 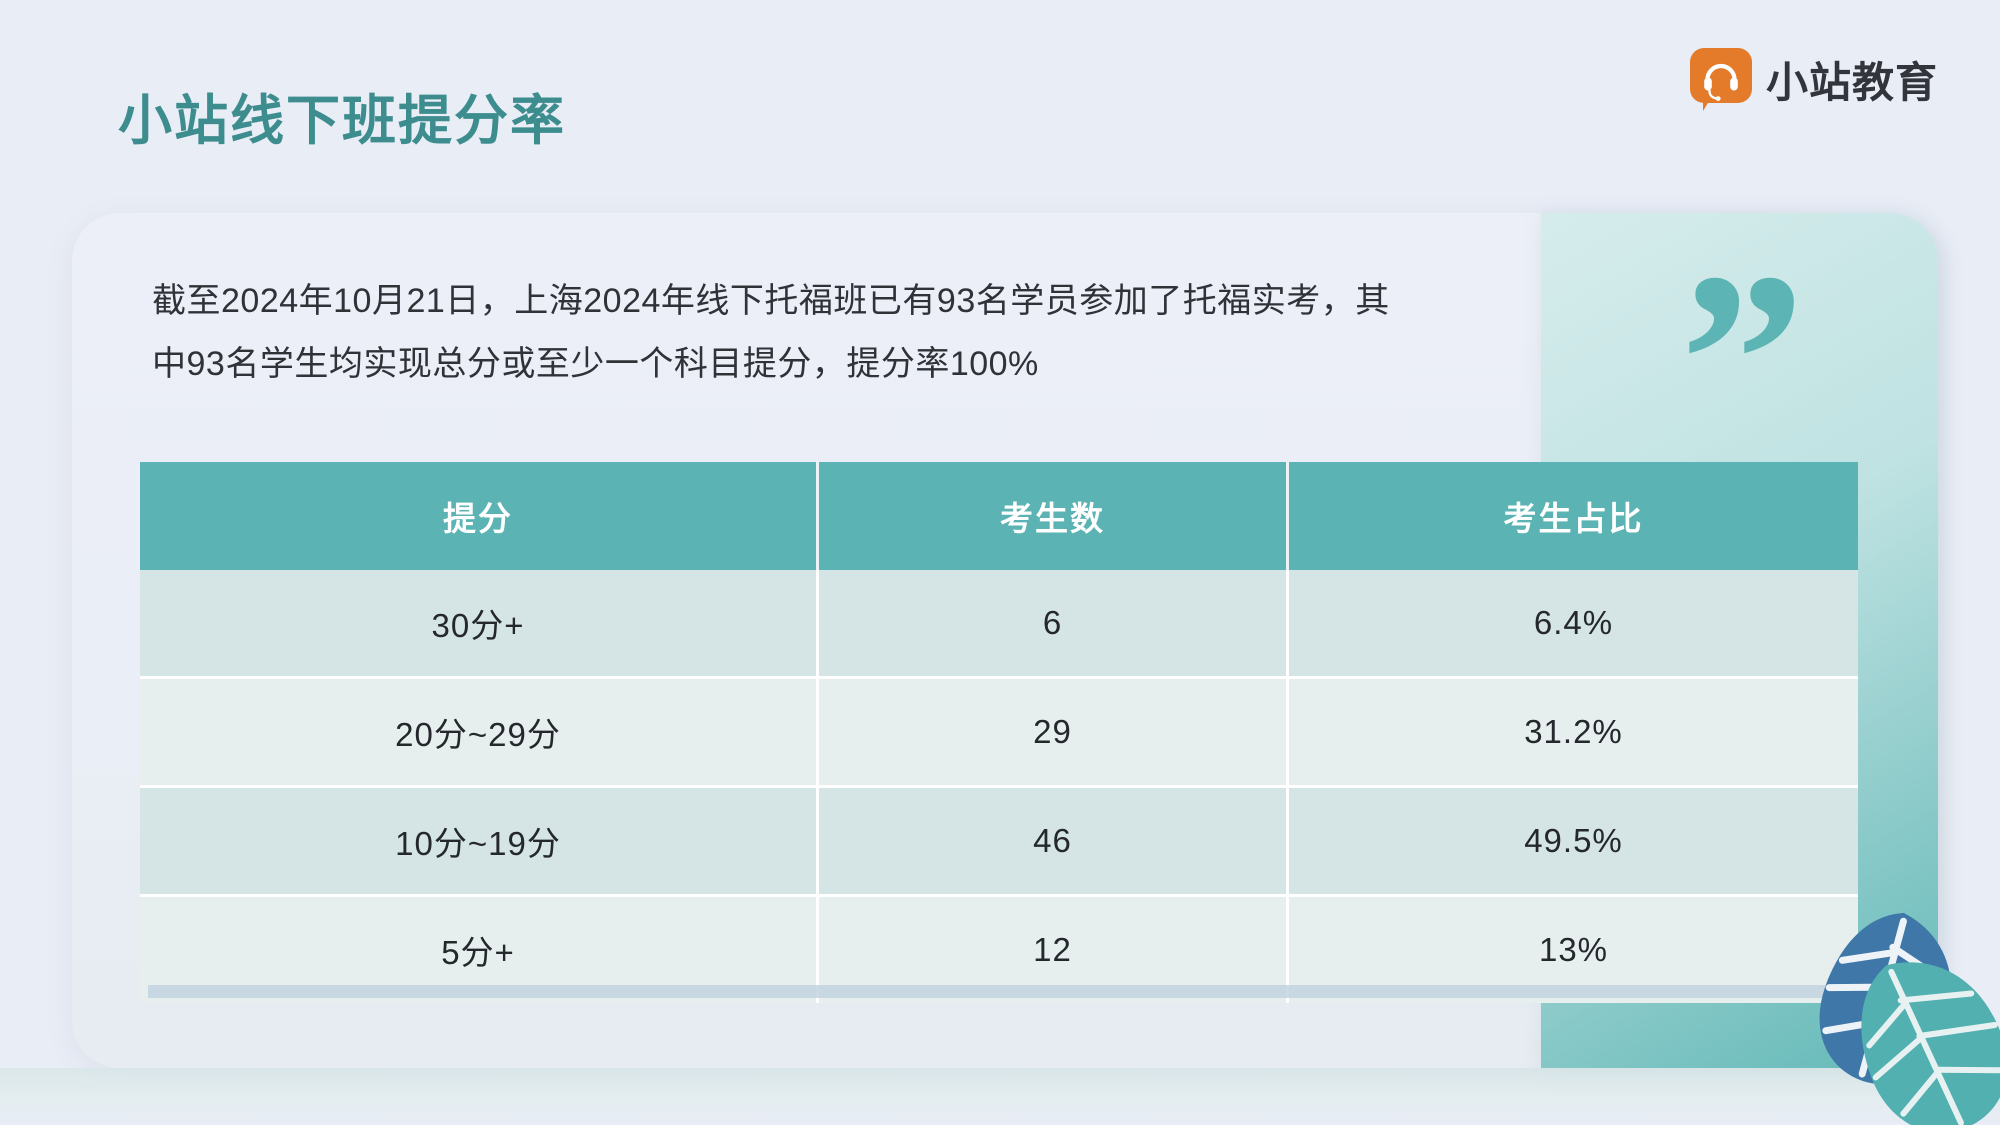 I want to click on table-row: 20分~29分 29 31.2%, so click(x=999, y=733).